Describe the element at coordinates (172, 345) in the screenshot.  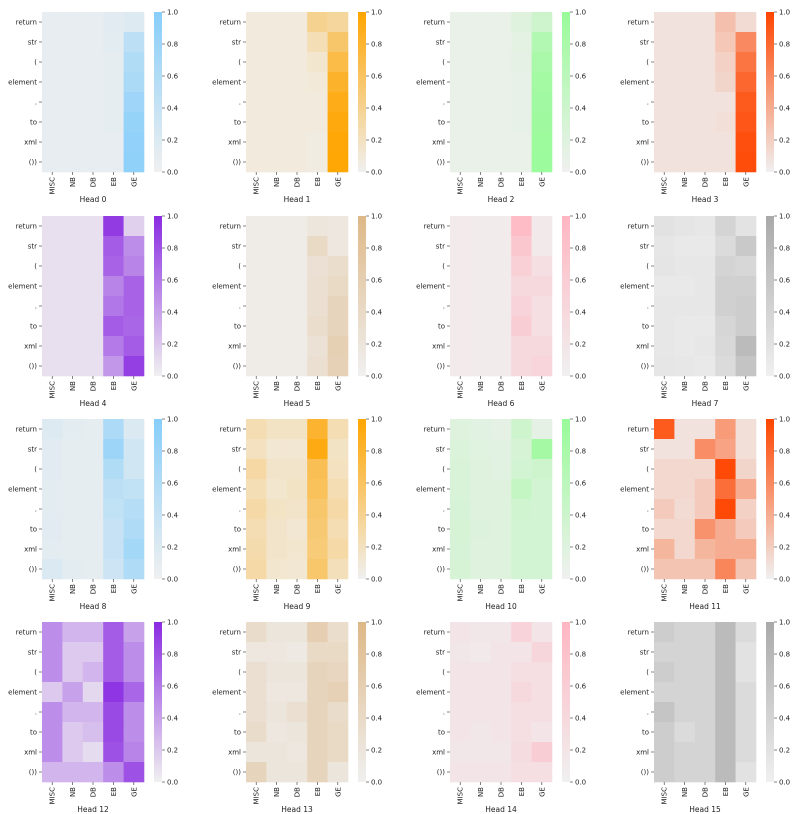
I see `colorbar-tick-label: 0.2` at that location.